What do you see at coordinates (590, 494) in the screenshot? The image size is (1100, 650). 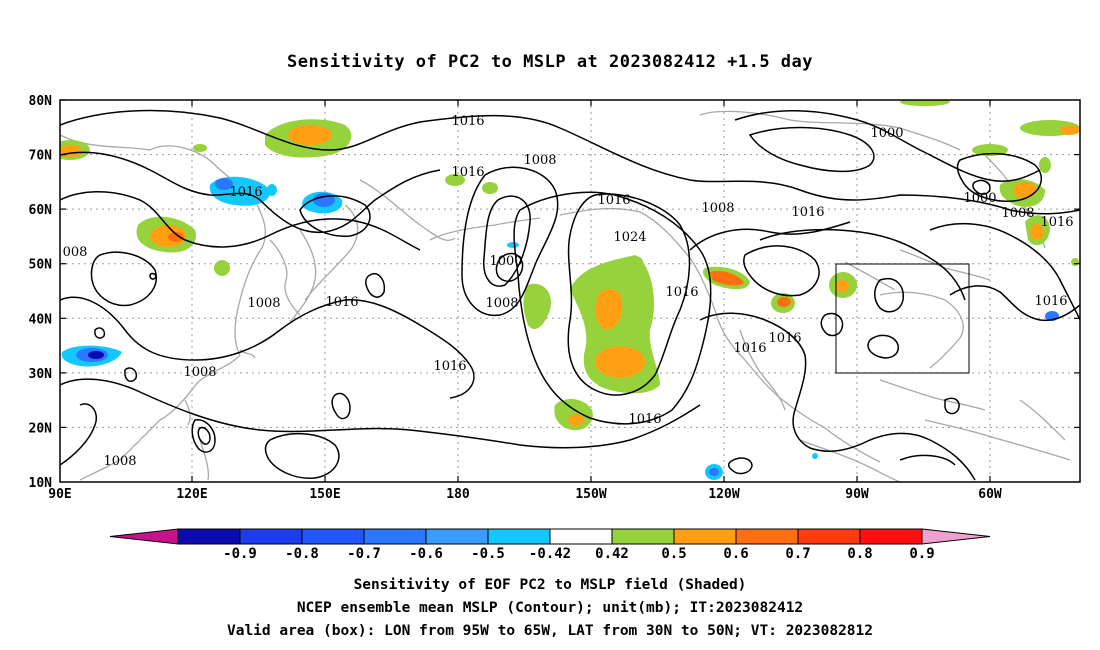 I see `lon-label: 150W` at bounding box center [590, 494].